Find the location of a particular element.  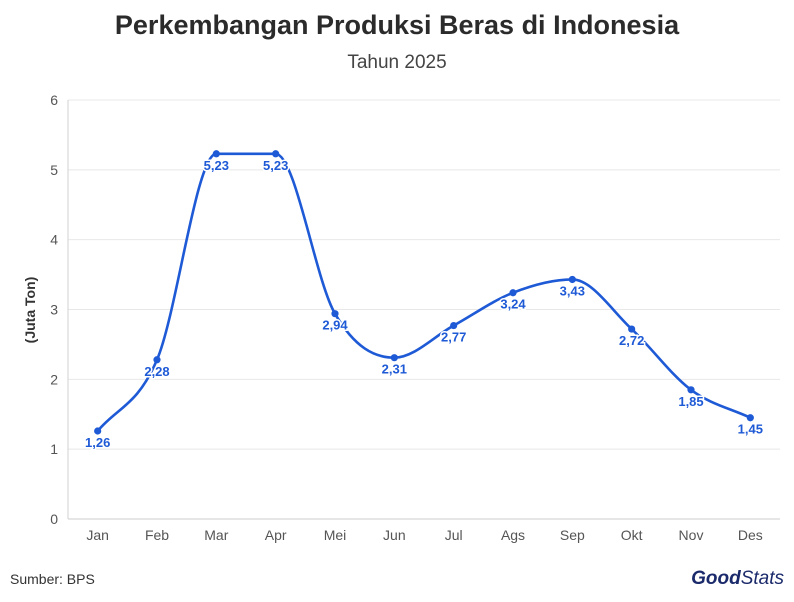

y-tick-label: 3 is located at coordinates (54, 310).